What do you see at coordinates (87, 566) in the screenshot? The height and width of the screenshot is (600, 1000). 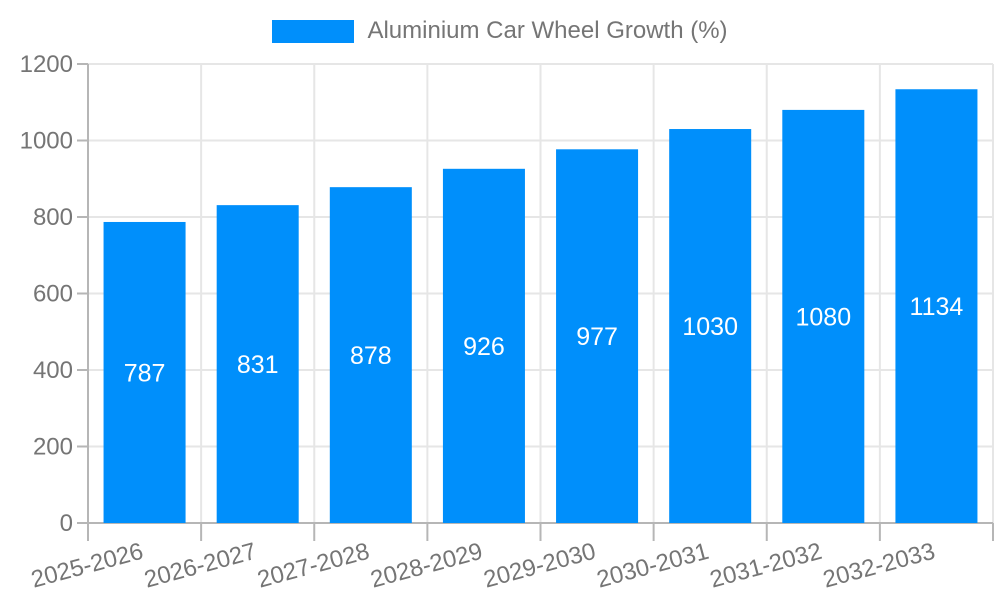 I see `x-axis-category-label: 2025-2026` at bounding box center [87, 566].